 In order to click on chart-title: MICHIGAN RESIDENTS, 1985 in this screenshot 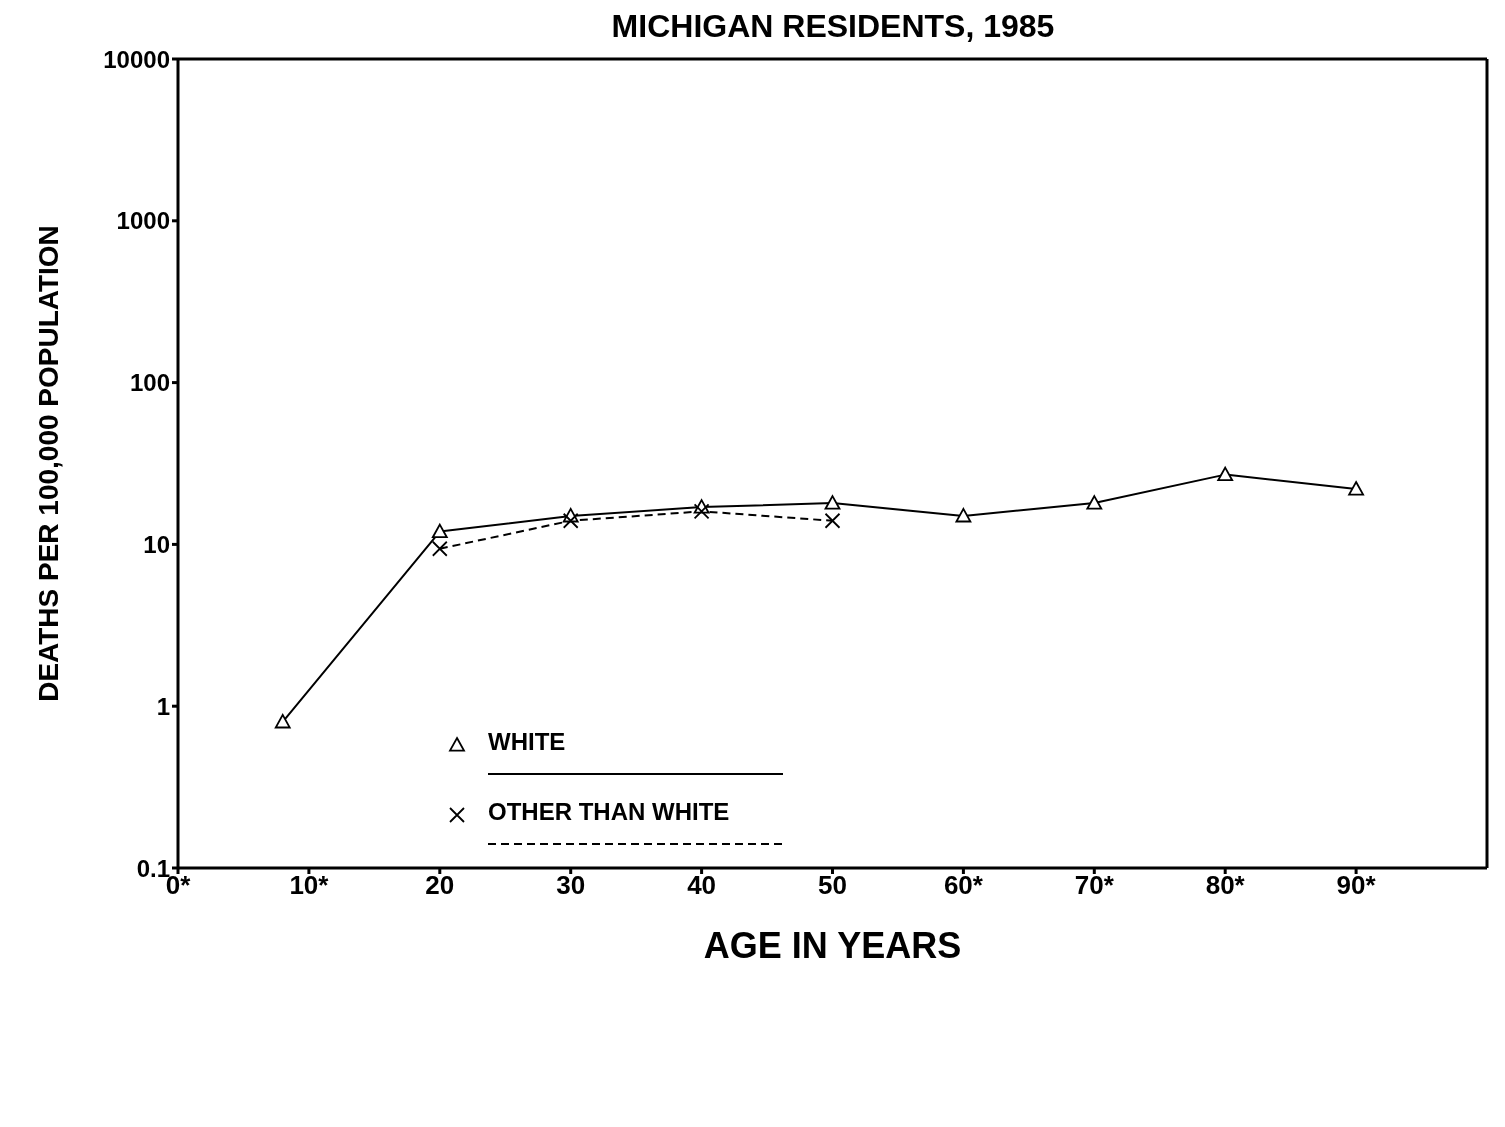, I will do `click(833, 26)`.